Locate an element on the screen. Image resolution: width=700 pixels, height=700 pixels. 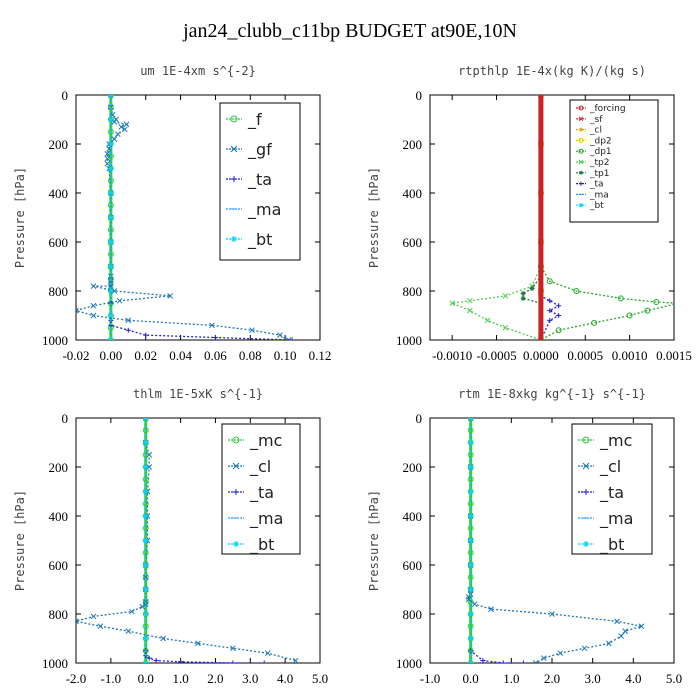
legend-label: _mc is located at coordinates (265, 441).